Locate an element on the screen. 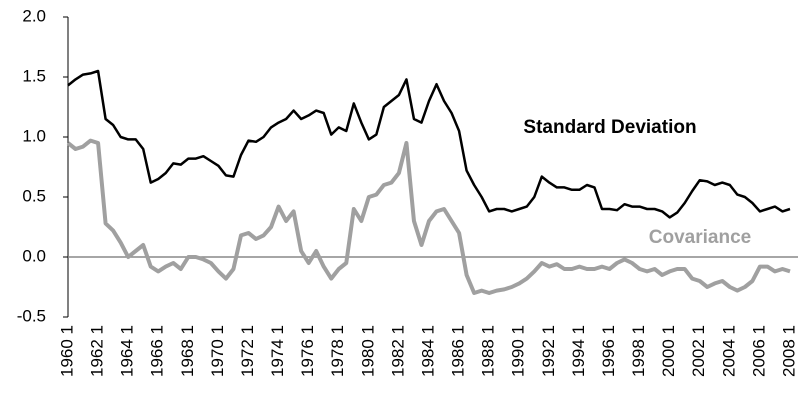 Image resolution: width=798 pixels, height=405 pixels. x-tick-label: 1970 1 is located at coordinates (217, 351).